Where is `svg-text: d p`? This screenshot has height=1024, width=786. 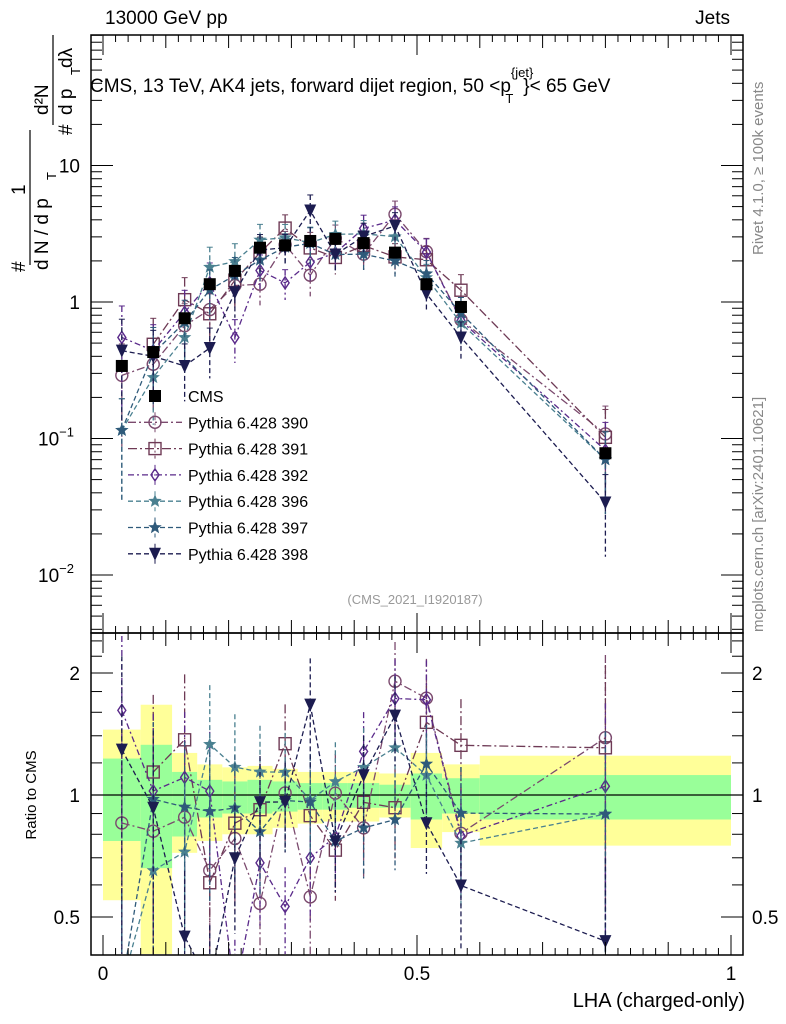
svg-text: d p is located at coordinates (66, 102).